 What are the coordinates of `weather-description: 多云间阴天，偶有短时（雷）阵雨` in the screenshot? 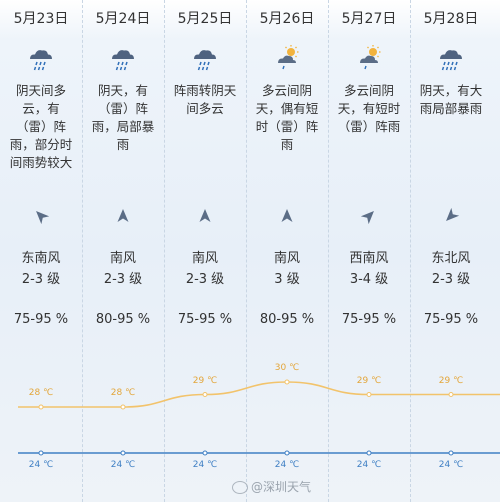 It's located at (287, 118).